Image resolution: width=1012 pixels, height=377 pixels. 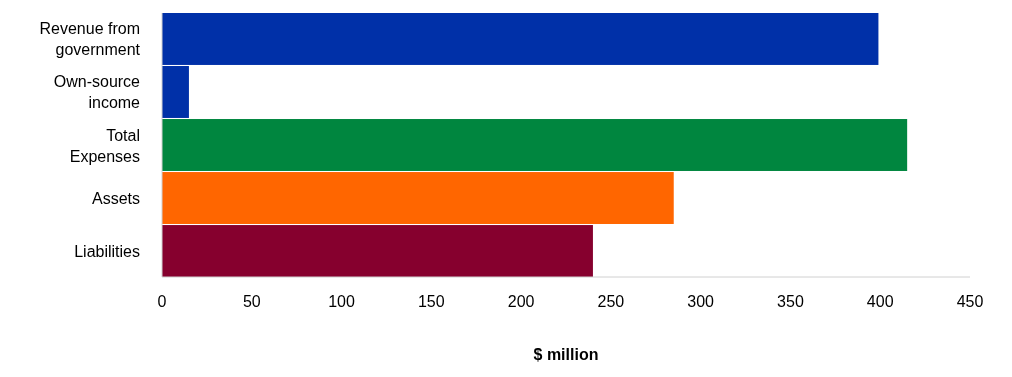 I want to click on y-tick-label: Own-source income, so click(x=97, y=92).